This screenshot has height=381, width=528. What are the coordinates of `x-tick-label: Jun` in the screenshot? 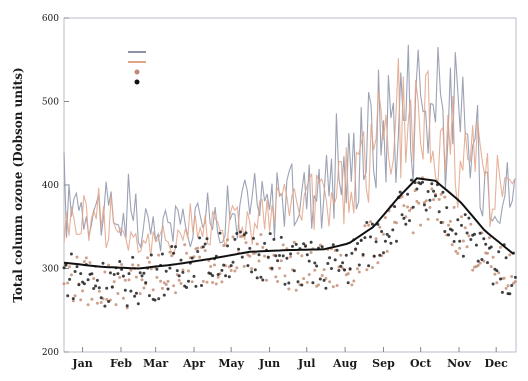 It's located at (269, 363).